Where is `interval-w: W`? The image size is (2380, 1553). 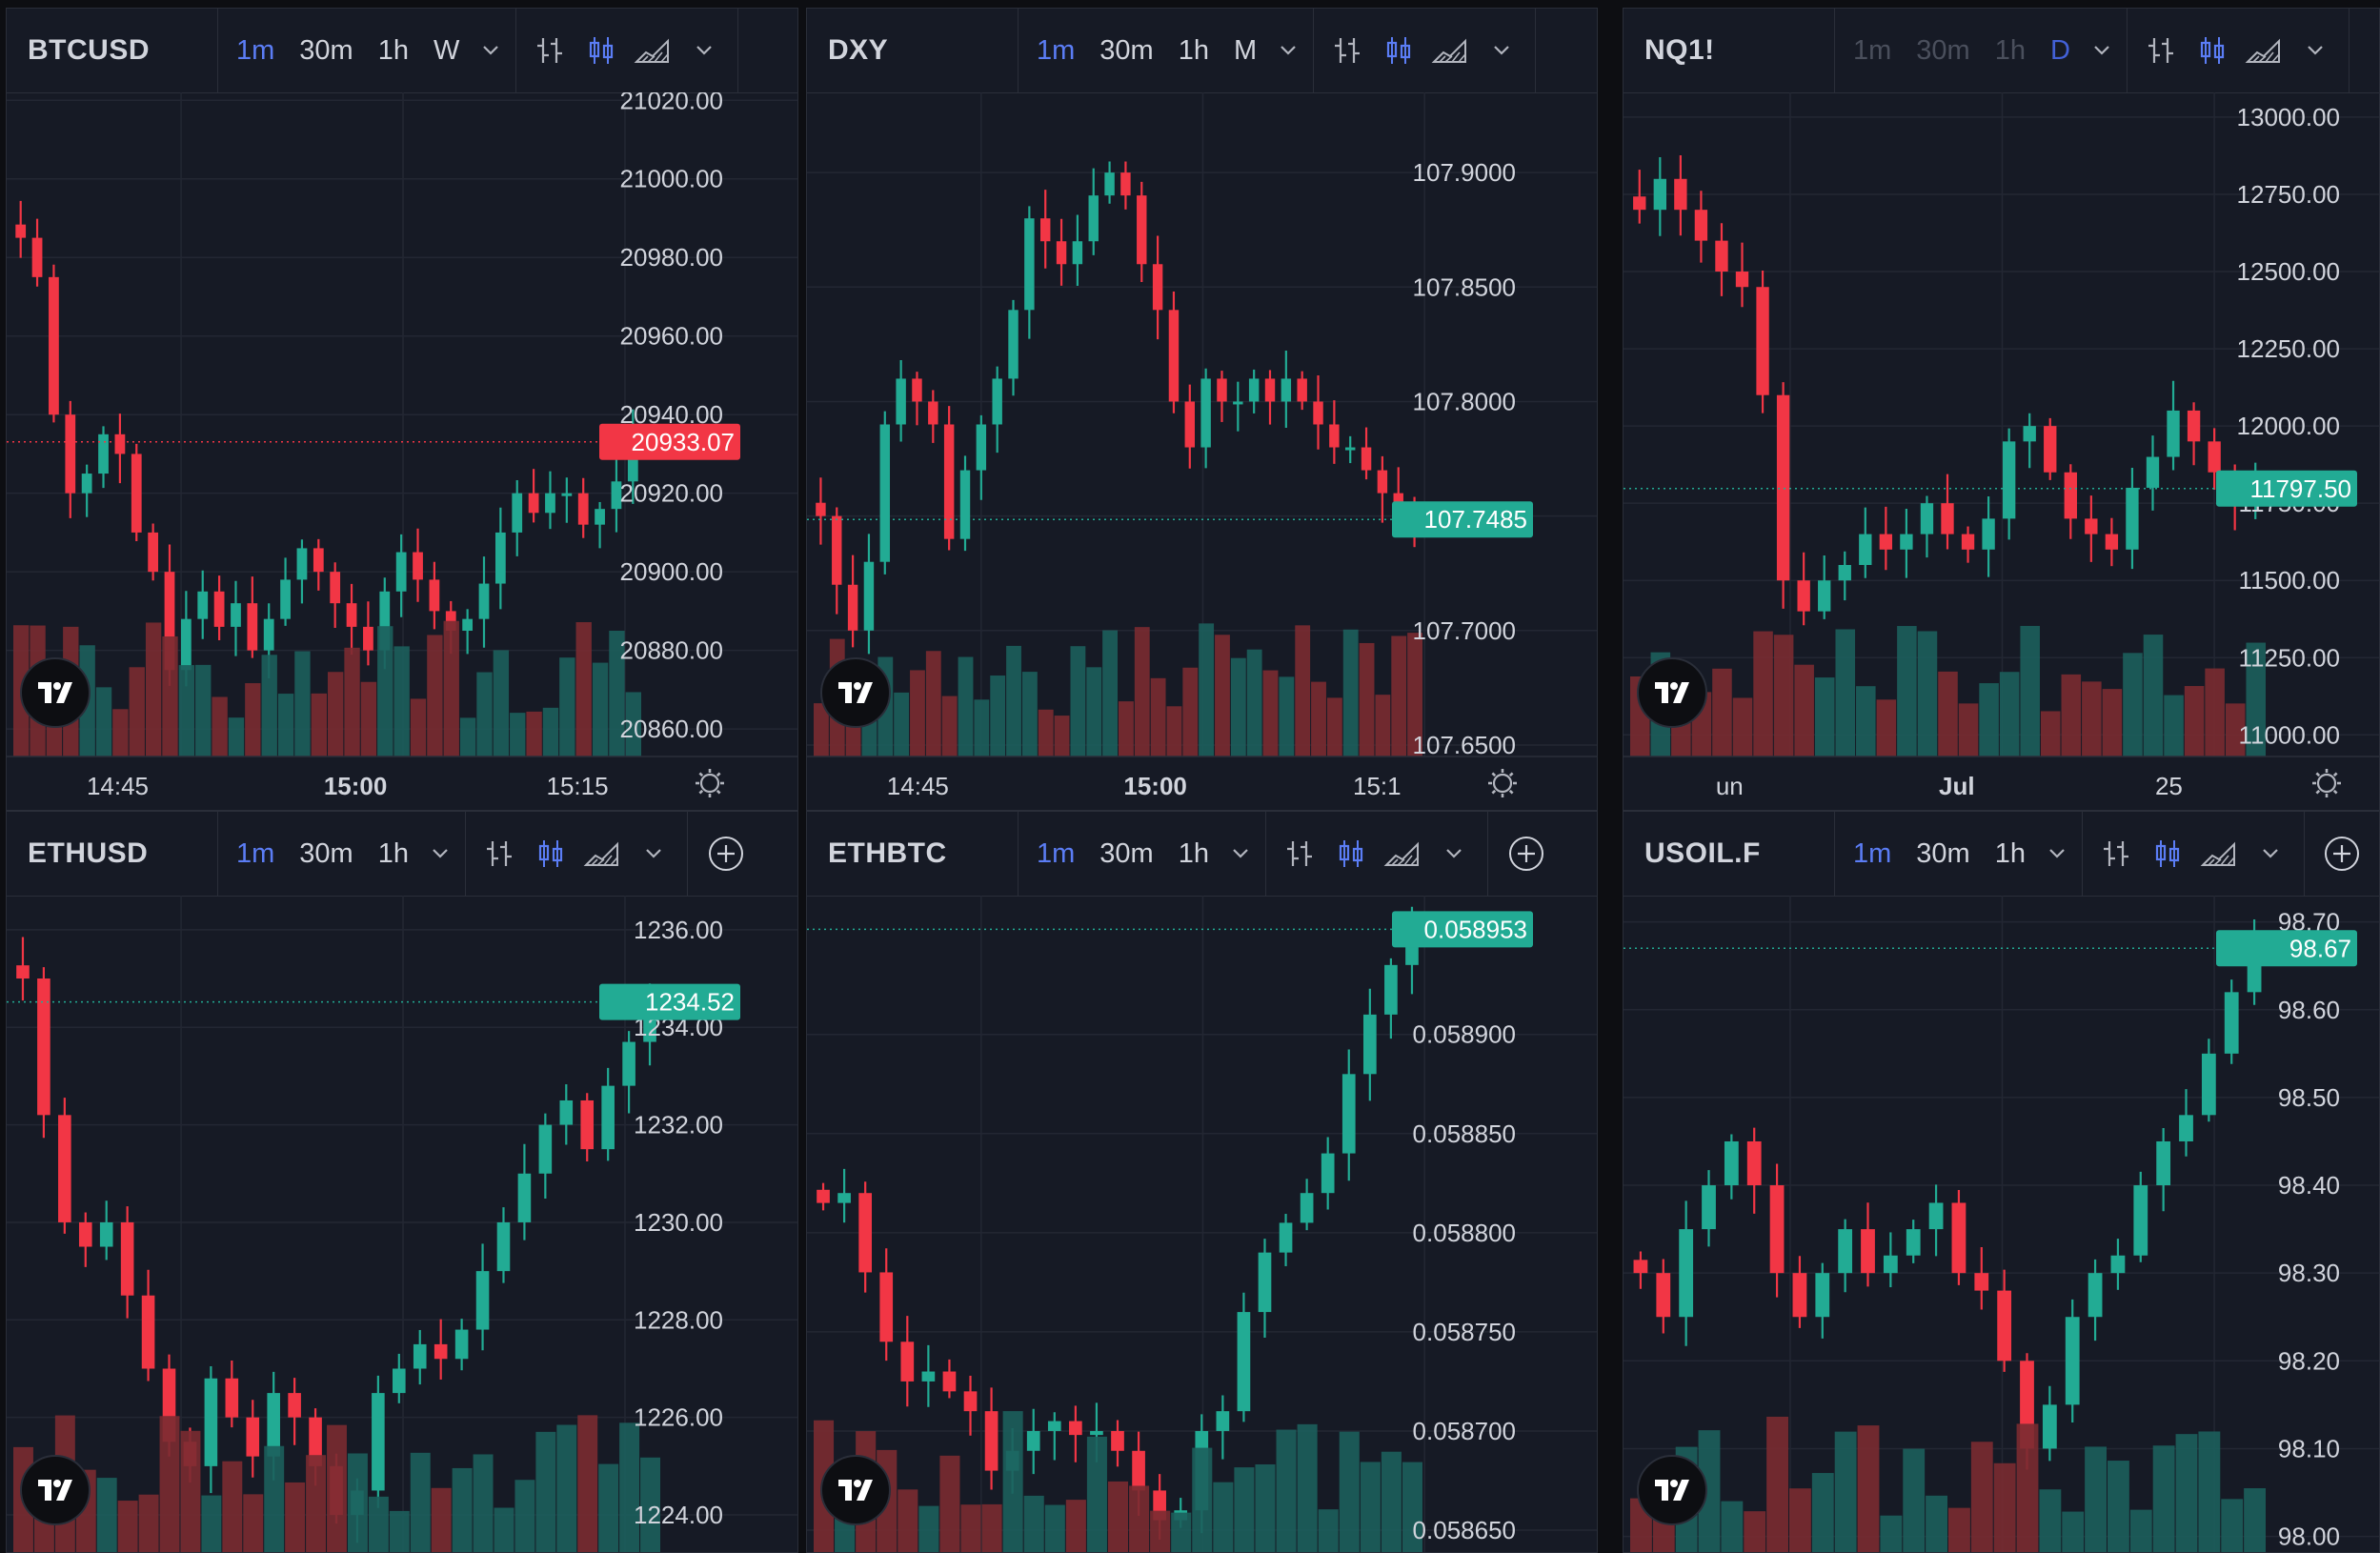
interval-w: W is located at coordinates (446, 50).